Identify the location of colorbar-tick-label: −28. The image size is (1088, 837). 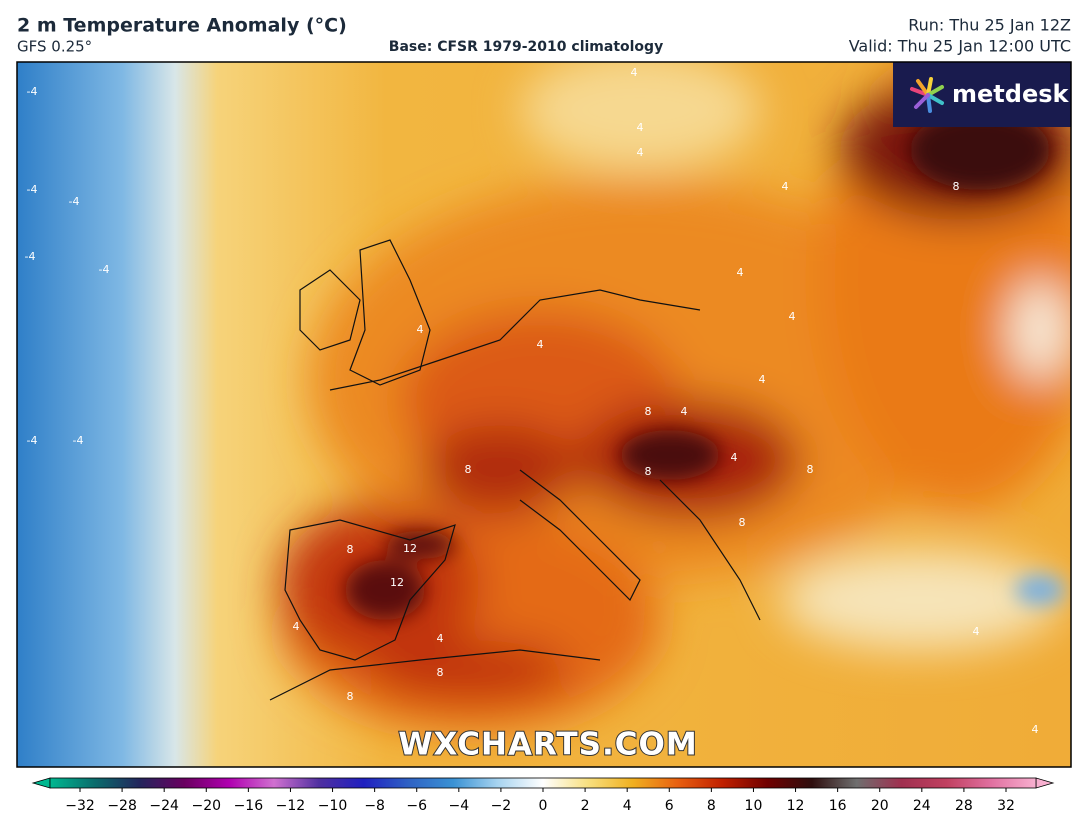
(122, 806).